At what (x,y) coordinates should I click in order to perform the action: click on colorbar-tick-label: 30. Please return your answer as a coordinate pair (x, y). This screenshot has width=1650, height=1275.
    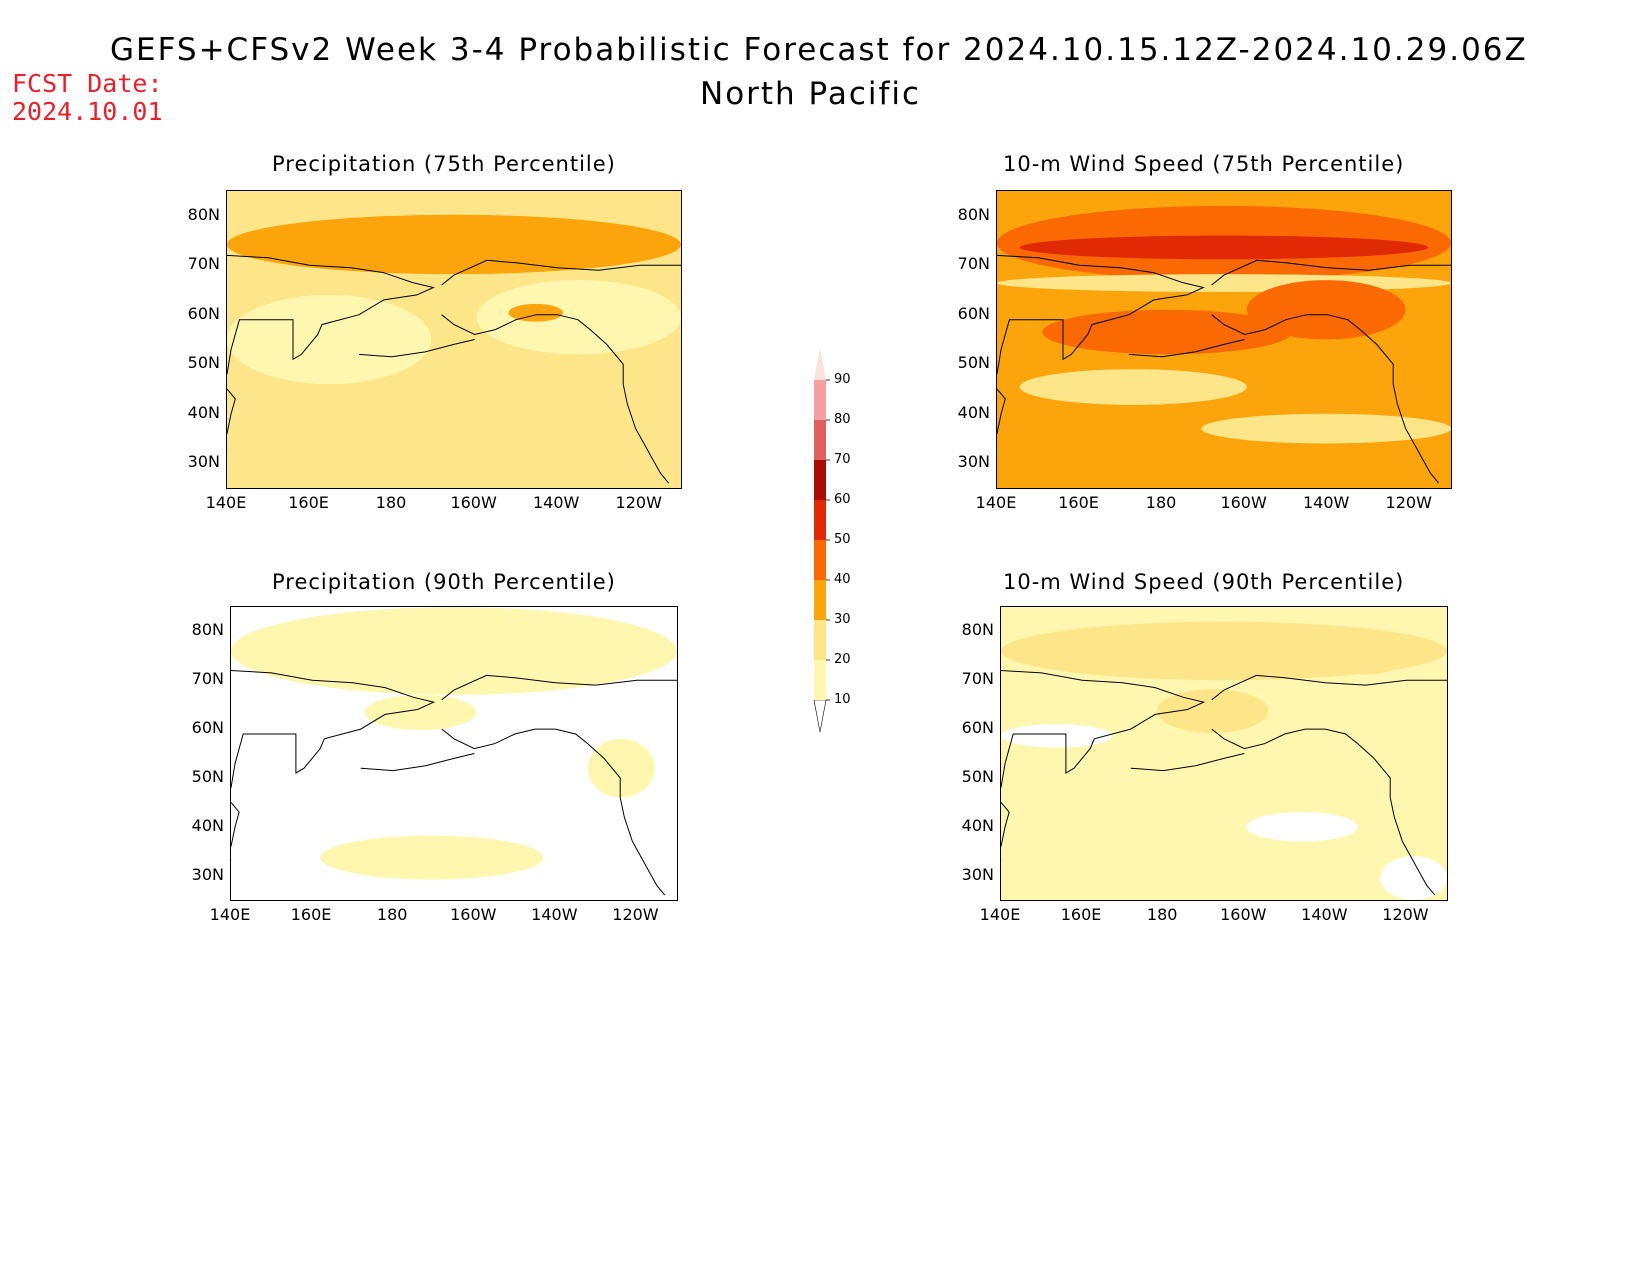
    Looking at the image, I should click on (842, 619).